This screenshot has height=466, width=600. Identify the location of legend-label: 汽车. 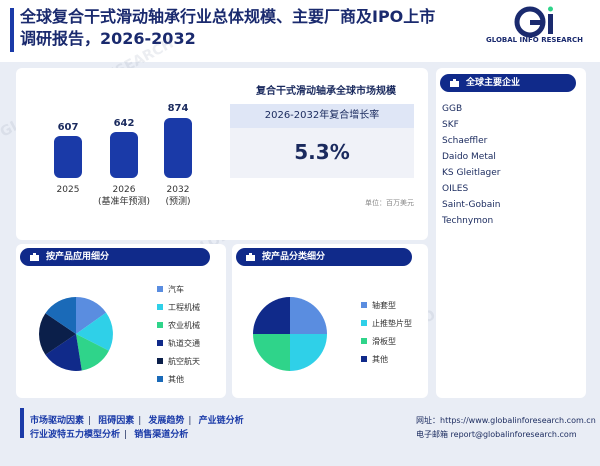
(176, 289).